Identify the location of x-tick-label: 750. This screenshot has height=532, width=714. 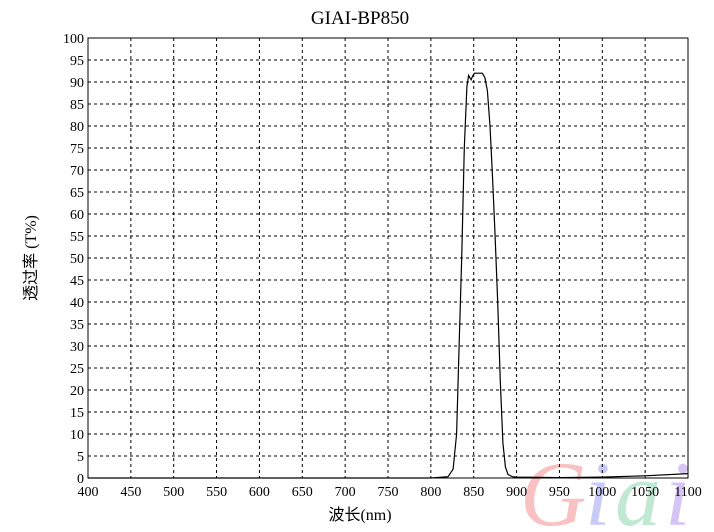
(388, 492).